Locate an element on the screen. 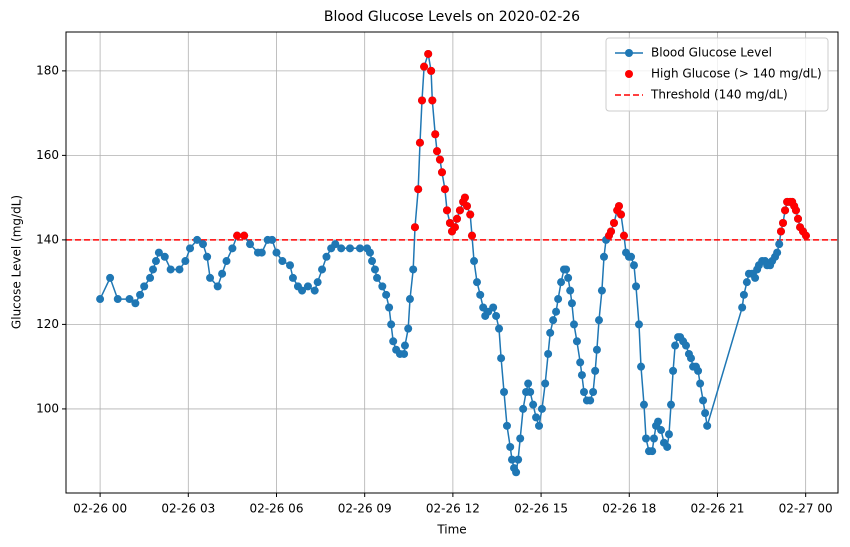  y-tick-label: 140 is located at coordinates (47, 239).